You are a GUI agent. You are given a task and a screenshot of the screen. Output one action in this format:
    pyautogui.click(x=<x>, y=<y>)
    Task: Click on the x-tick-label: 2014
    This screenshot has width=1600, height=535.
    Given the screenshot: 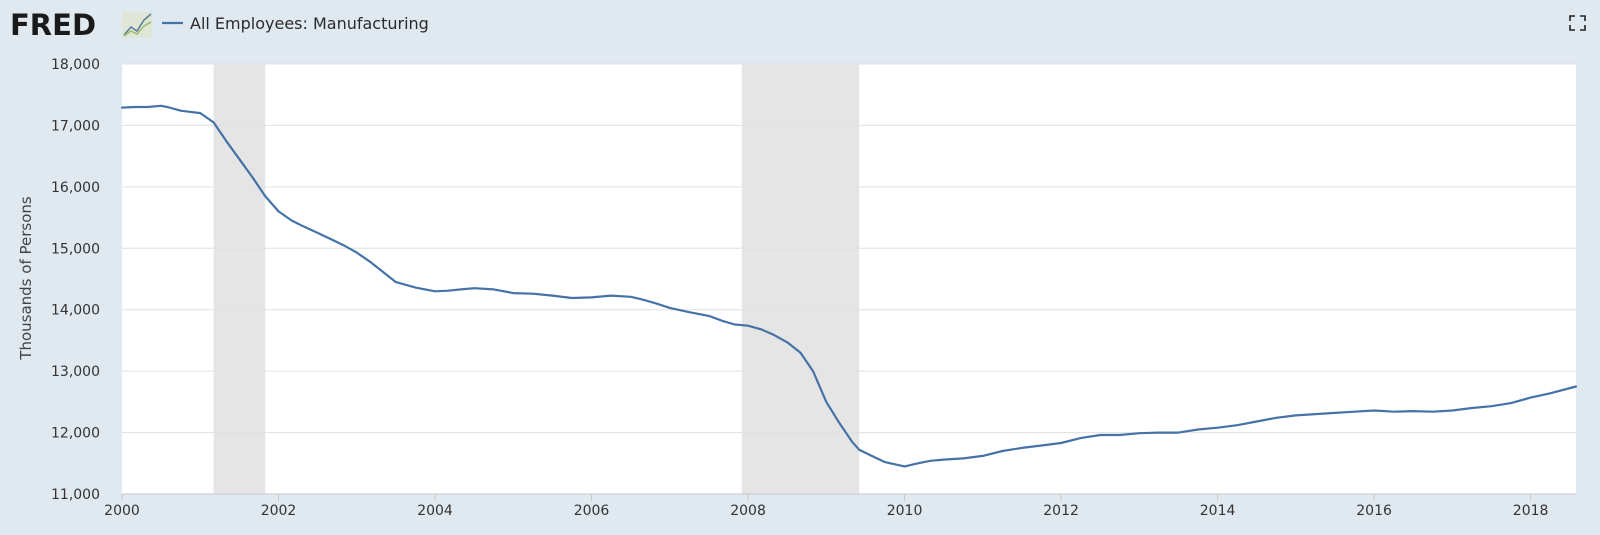 What is the action you would take?
    pyautogui.click(x=1218, y=511)
    